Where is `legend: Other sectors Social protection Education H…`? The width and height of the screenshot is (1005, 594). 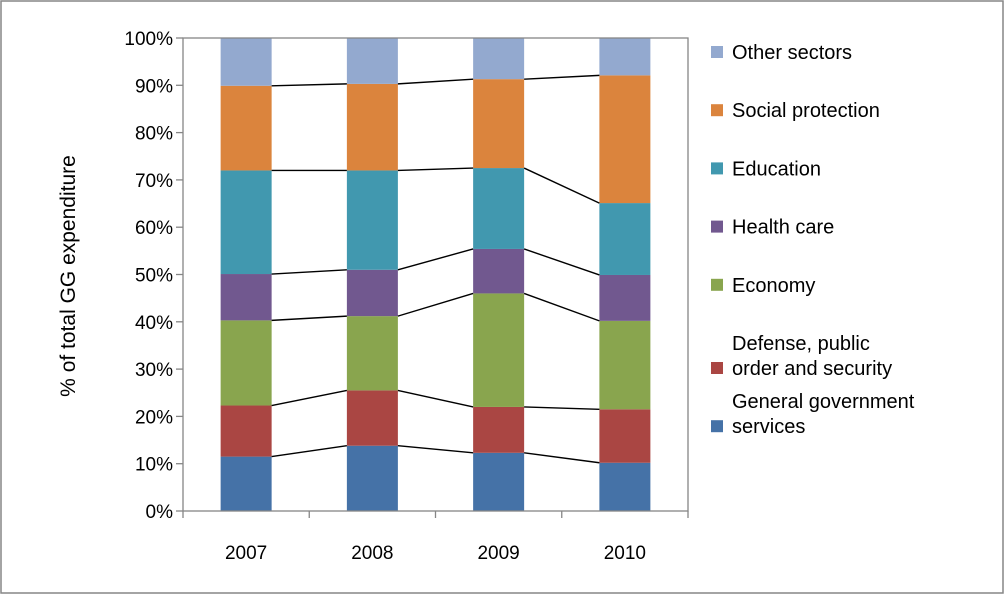 legend: Other sectors Social protection Education H… is located at coordinates (813, 240).